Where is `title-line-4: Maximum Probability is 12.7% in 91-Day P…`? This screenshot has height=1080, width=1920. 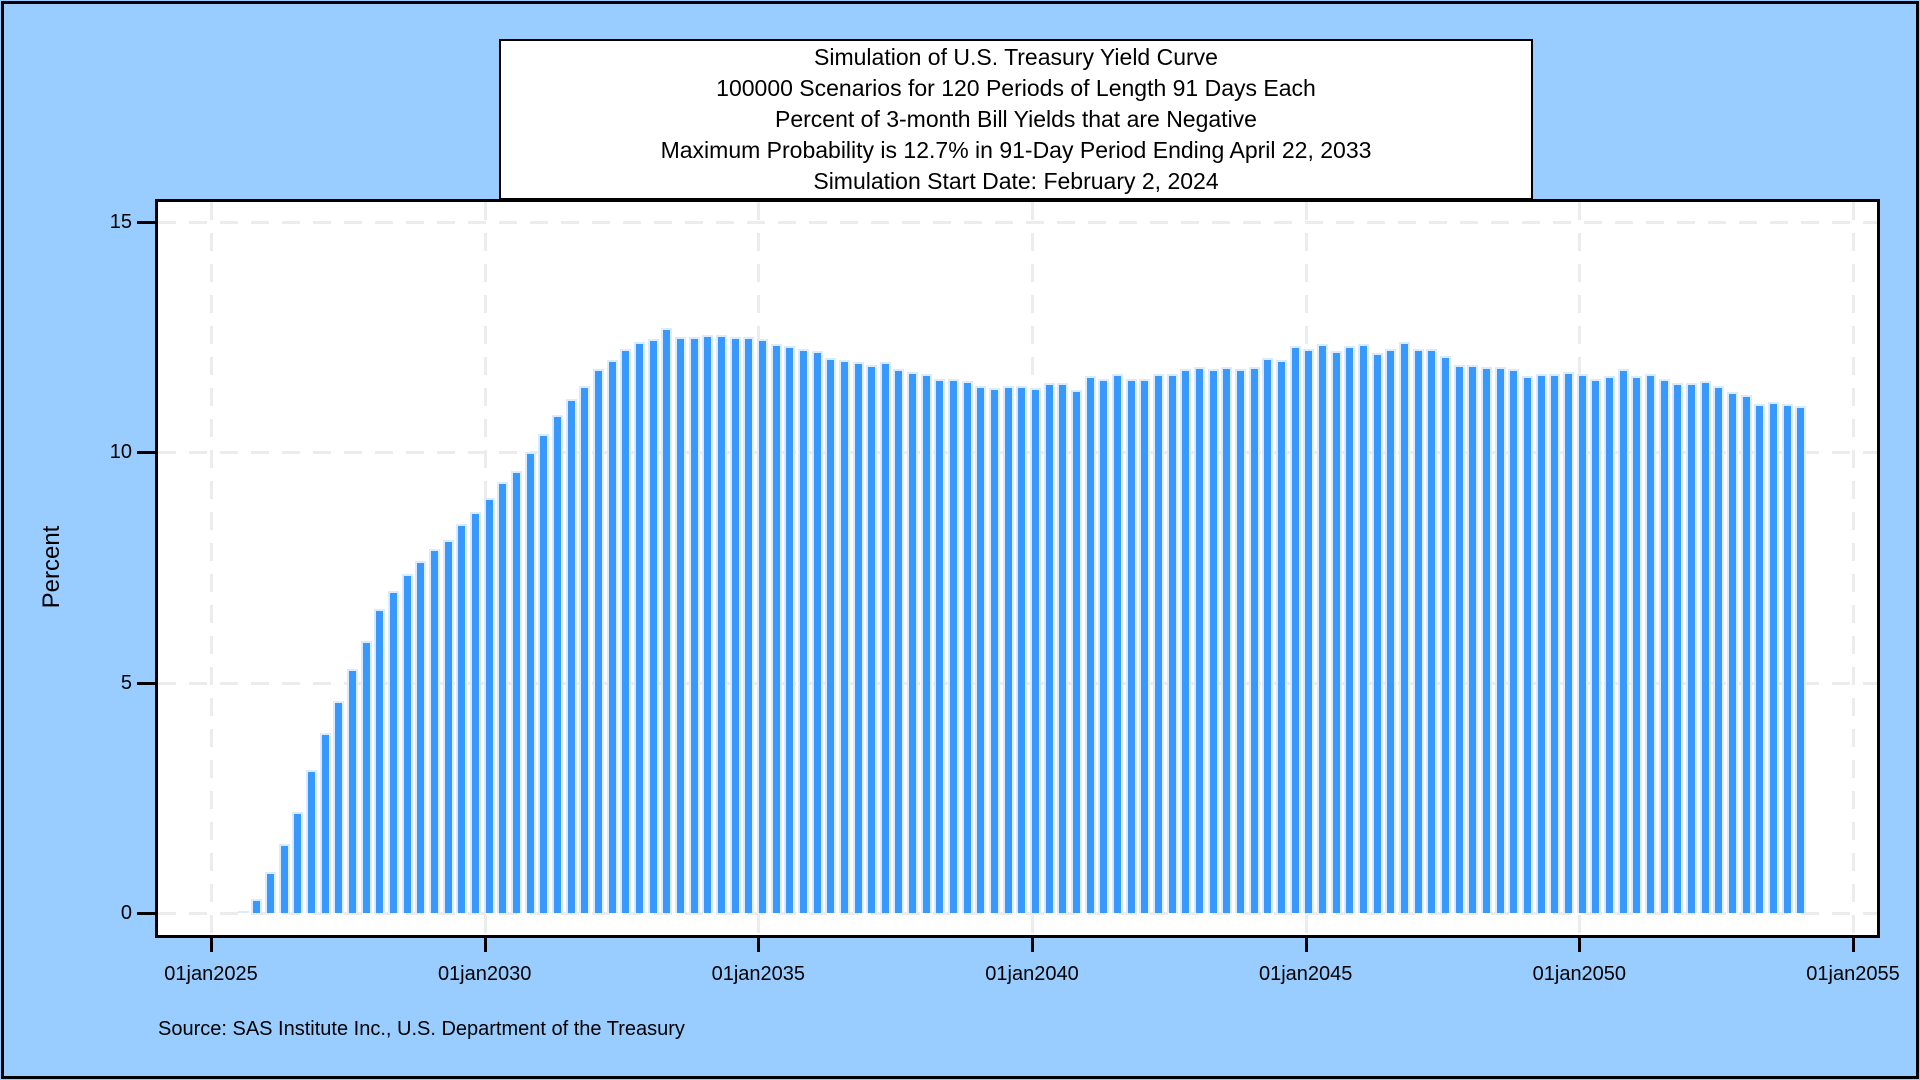
title-line-4: Maximum Probability is 12.7% in 91-Day P… is located at coordinates (1016, 150).